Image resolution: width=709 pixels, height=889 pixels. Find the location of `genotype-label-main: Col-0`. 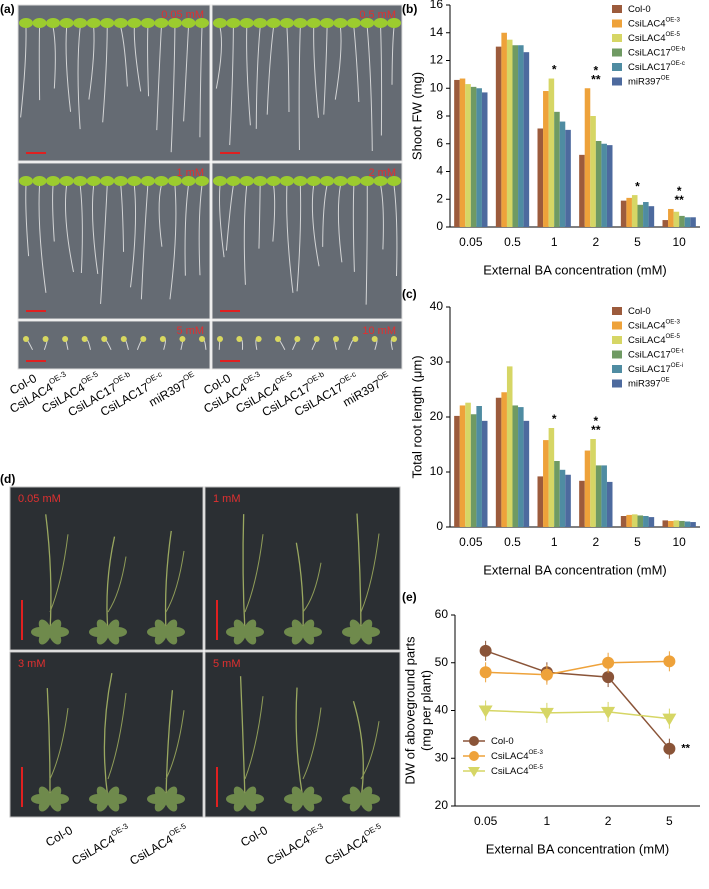

genotype-label-main: Col-0 is located at coordinates (59, 836).